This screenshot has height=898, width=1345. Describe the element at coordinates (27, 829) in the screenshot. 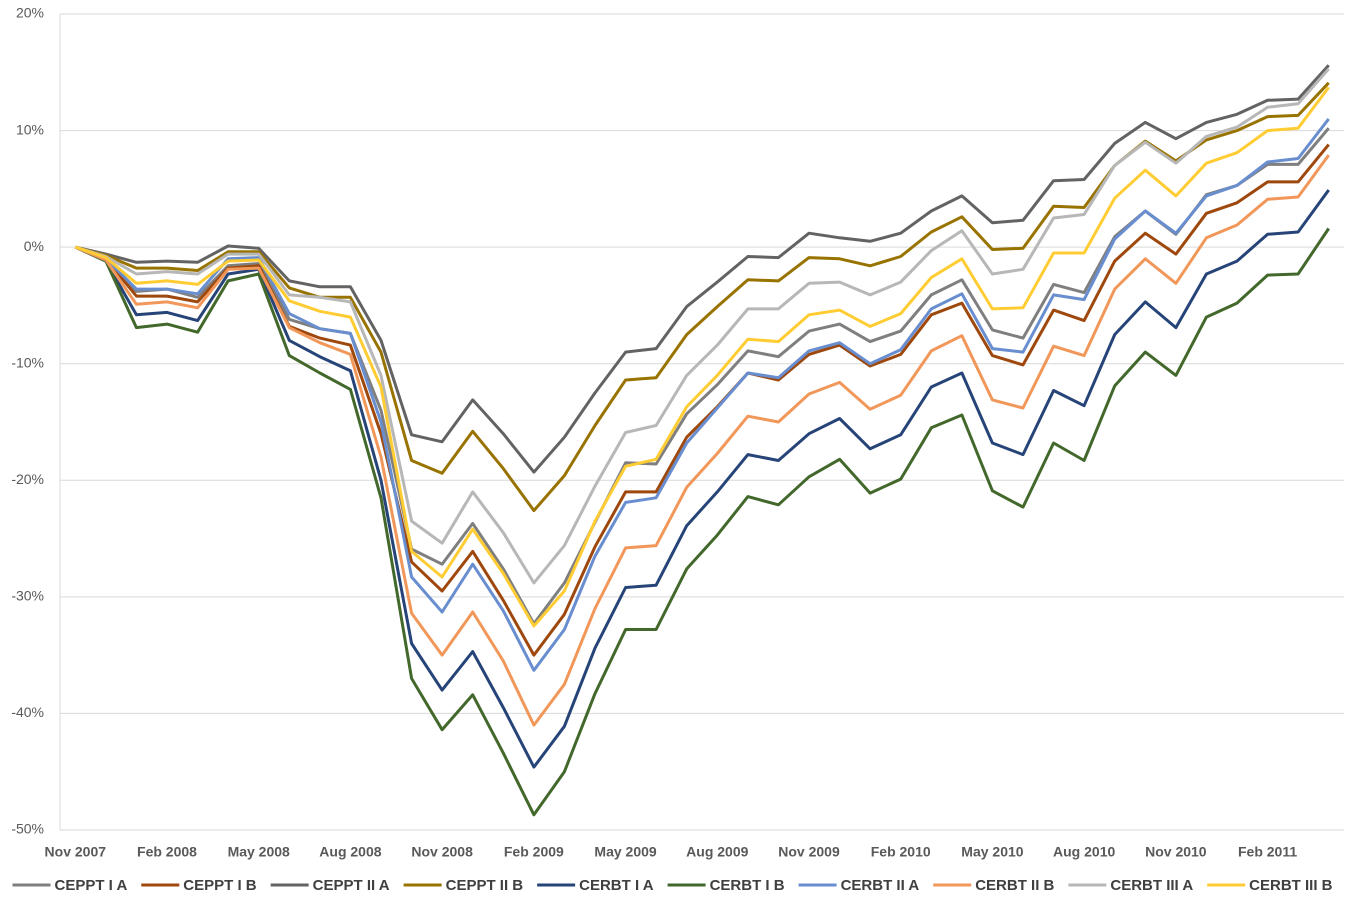

I see `y-tick-label: -50%` at that location.